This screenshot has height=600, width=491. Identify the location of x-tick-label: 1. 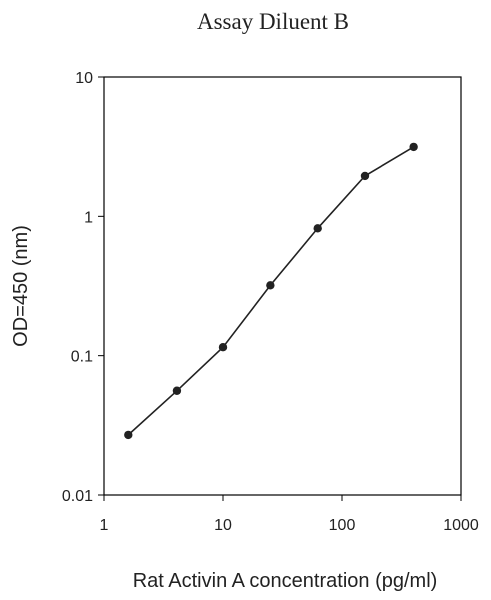
(104, 525).